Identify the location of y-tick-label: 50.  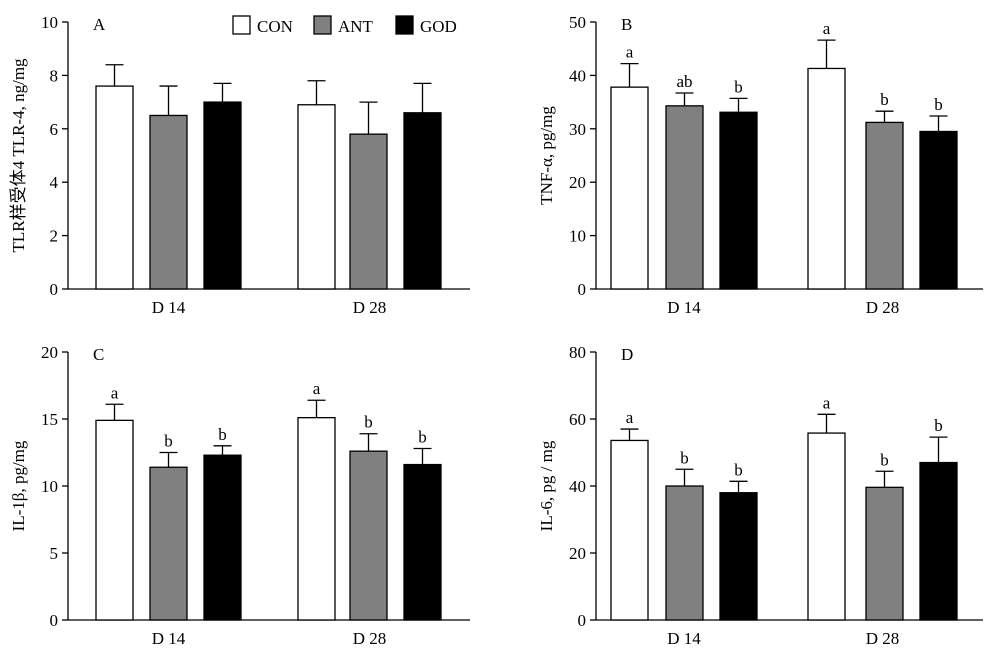
(577, 22).